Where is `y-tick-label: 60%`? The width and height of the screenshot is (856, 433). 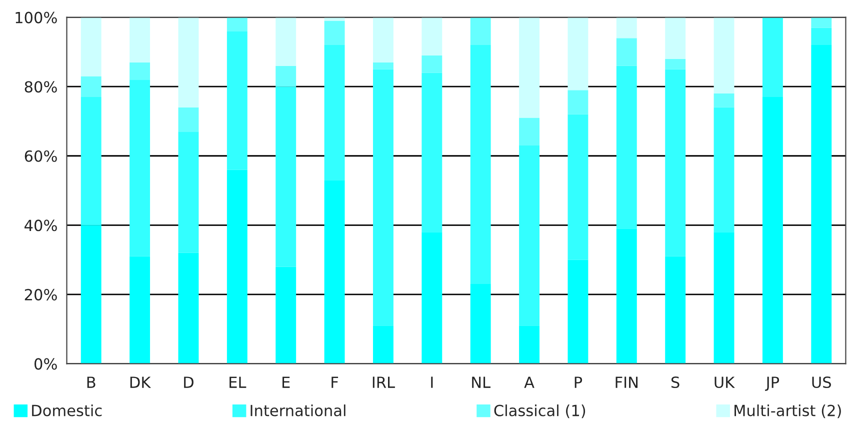 y-tick-label: 60% is located at coordinates (40, 156).